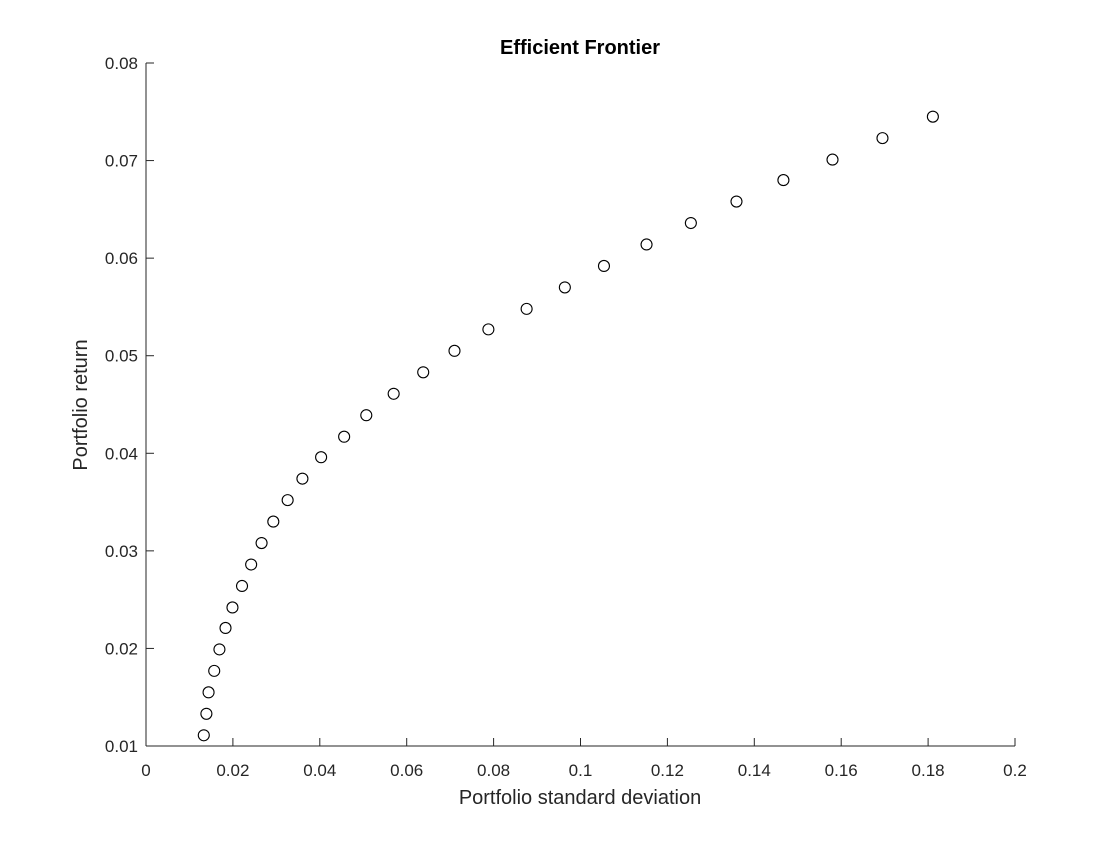  What do you see at coordinates (121, 258) in the screenshot?
I see `y-tick-label: 0.06` at bounding box center [121, 258].